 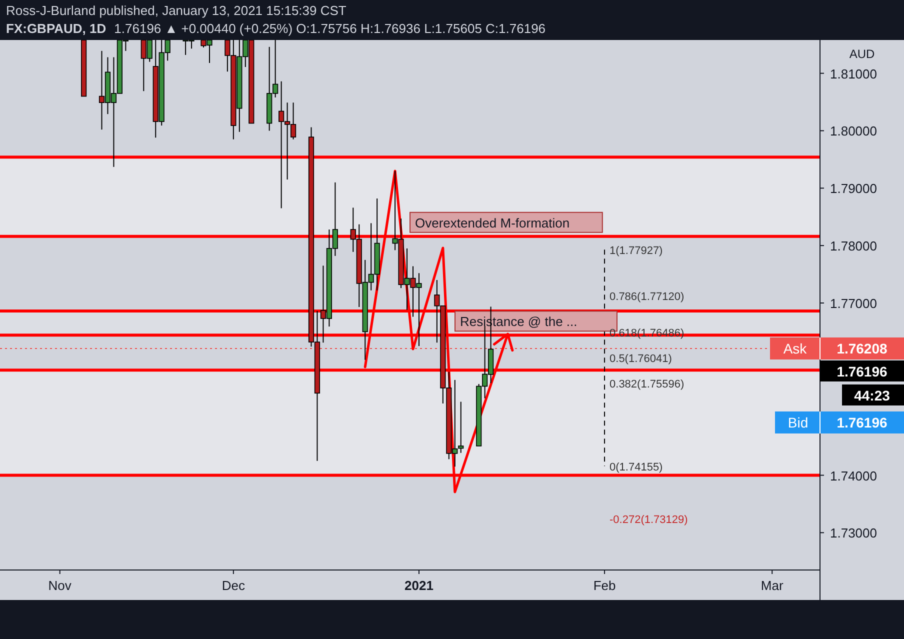 What do you see at coordinates (795, 348) in the screenshot?
I see `ref-line-label: Ask` at bounding box center [795, 348].